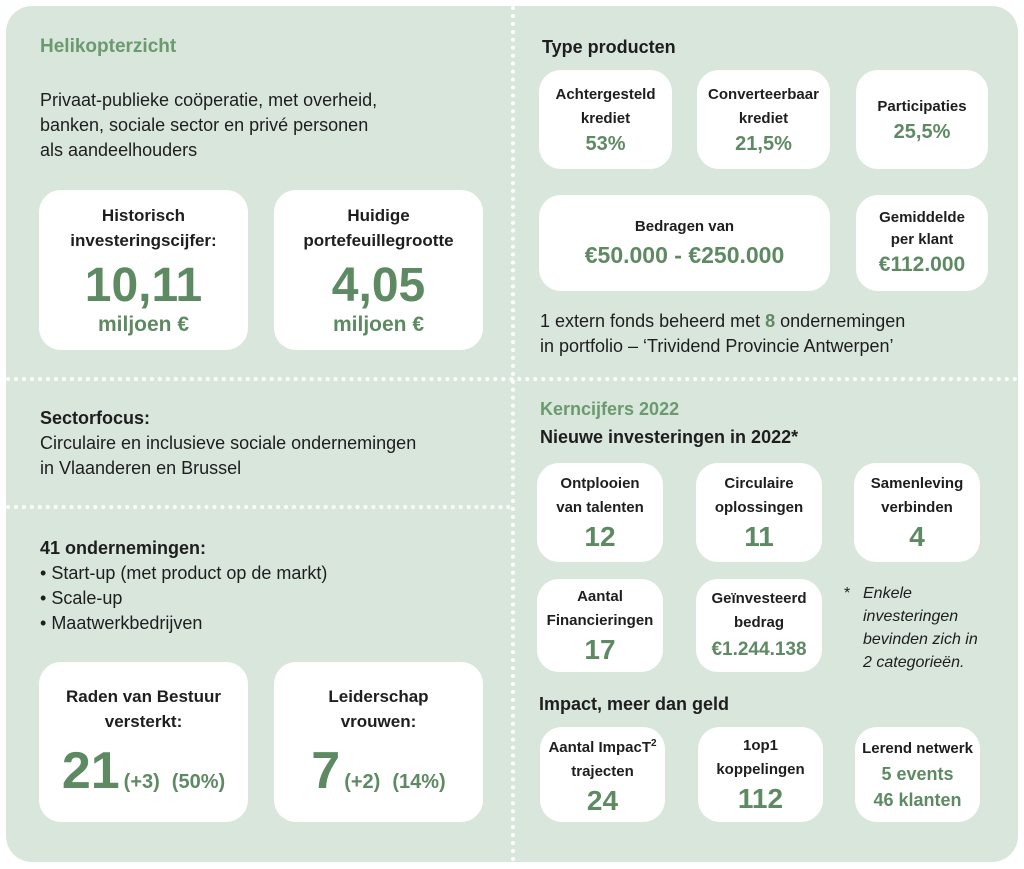  I want to click on portfolio-value: 4,05, so click(378, 285).